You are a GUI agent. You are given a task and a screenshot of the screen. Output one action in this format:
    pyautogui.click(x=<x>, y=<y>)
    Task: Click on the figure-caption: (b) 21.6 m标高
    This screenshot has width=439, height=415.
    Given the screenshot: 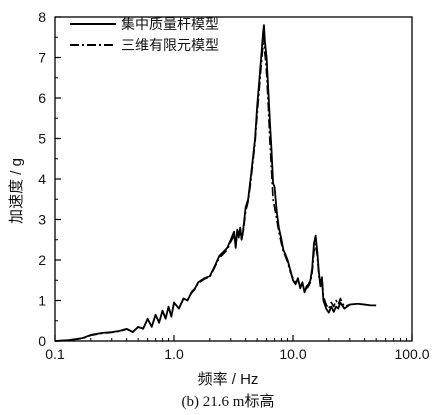 What is the action you would take?
    pyautogui.click(x=228, y=401)
    